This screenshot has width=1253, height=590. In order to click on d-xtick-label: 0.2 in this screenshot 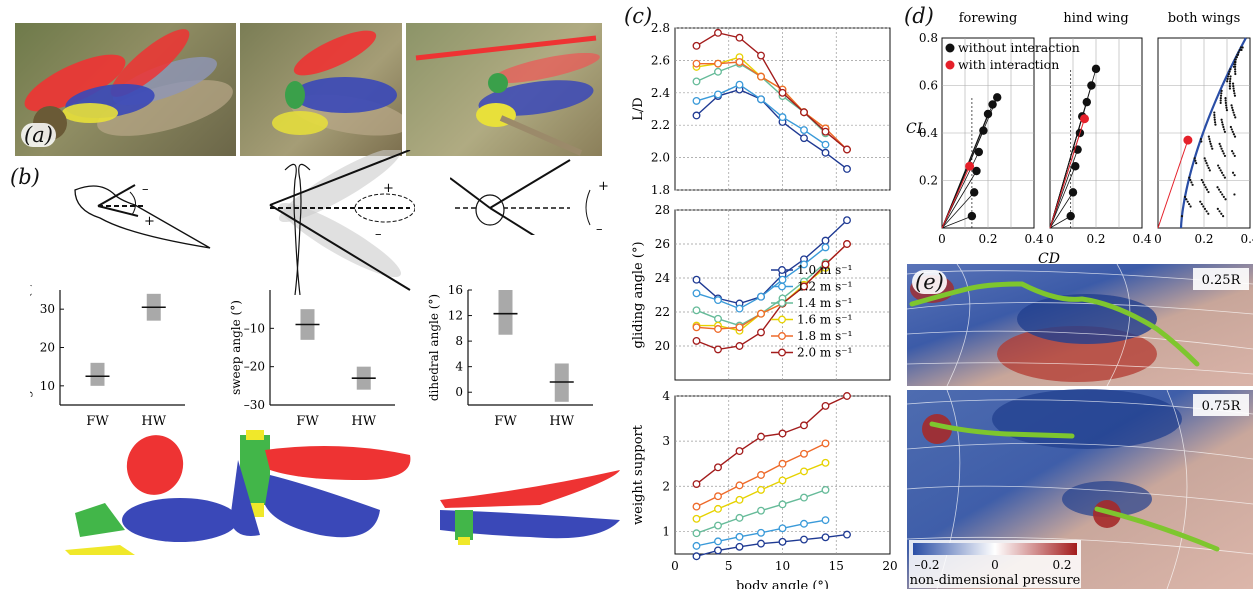, I will do `click(1095, 239)`.